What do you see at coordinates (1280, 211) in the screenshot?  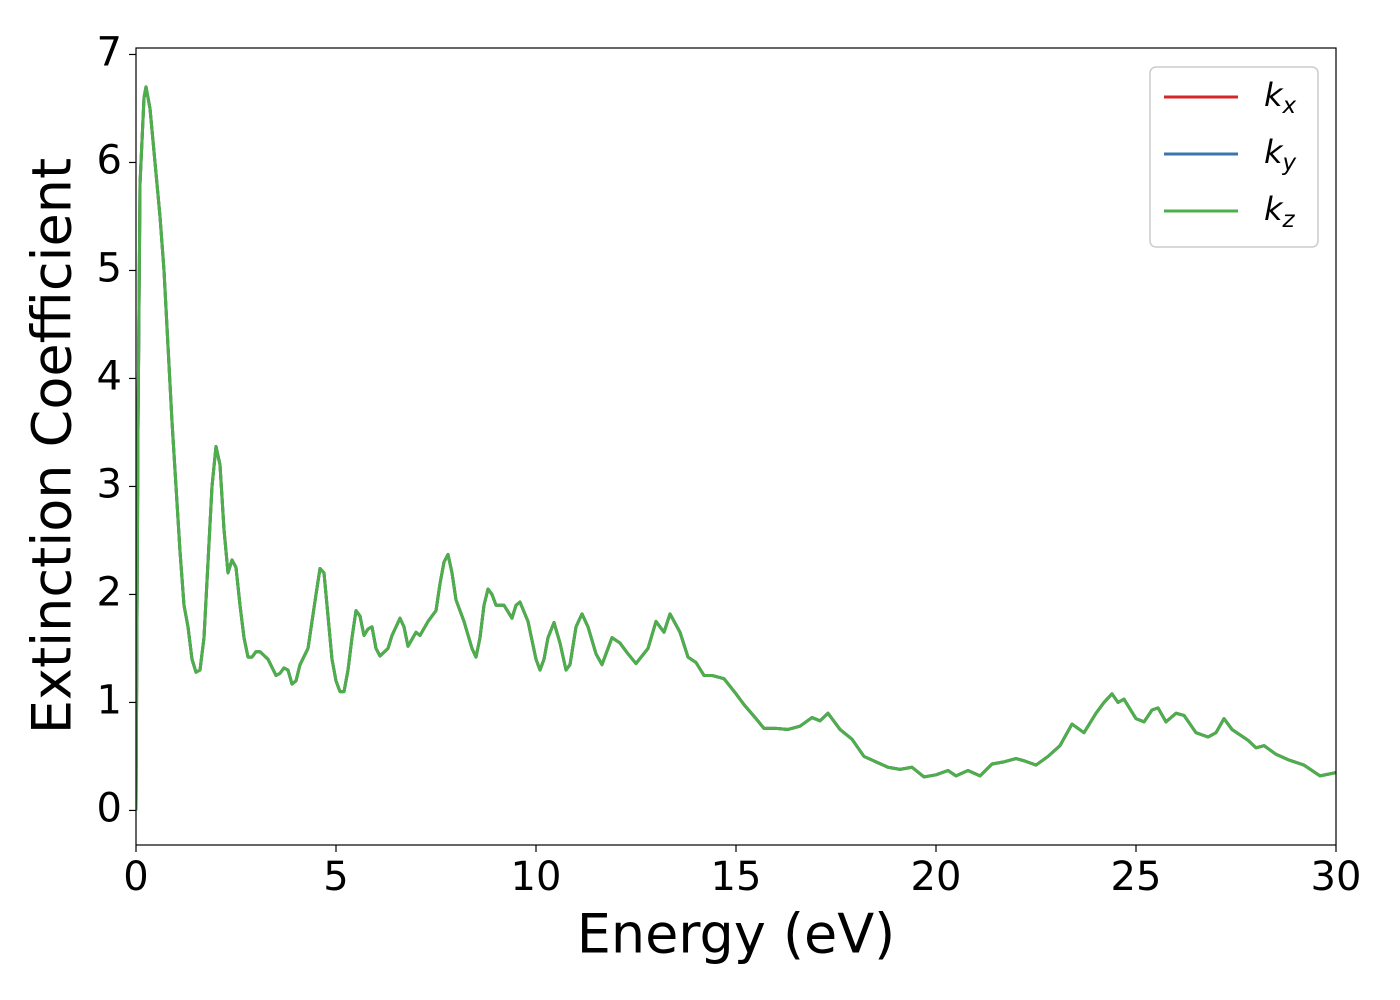 I see `legend-label: kz` at bounding box center [1280, 211].